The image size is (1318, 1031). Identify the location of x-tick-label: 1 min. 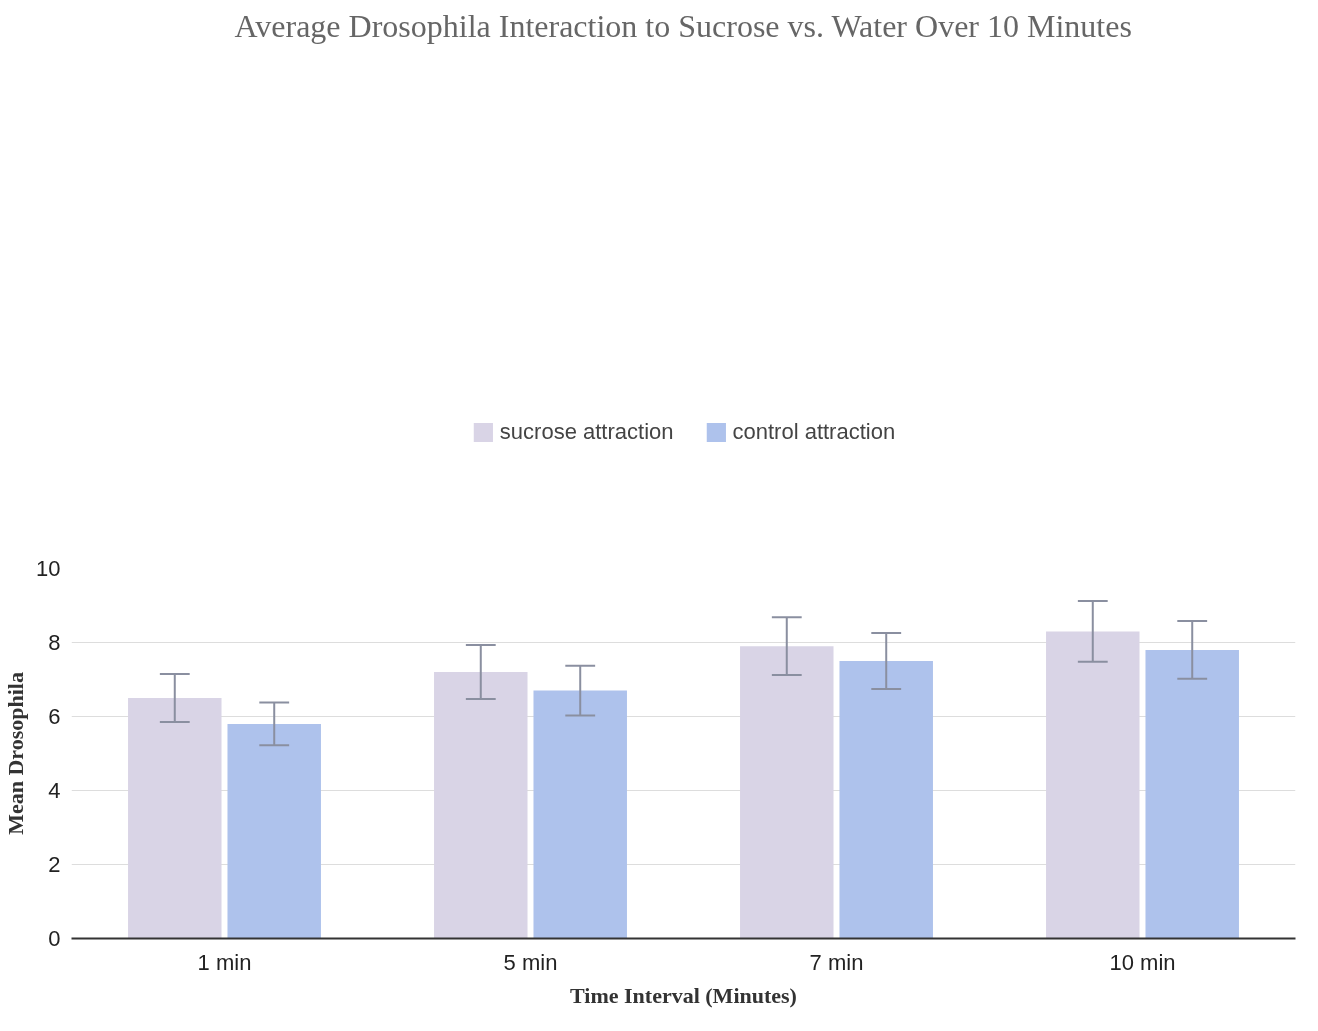
(224, 962).